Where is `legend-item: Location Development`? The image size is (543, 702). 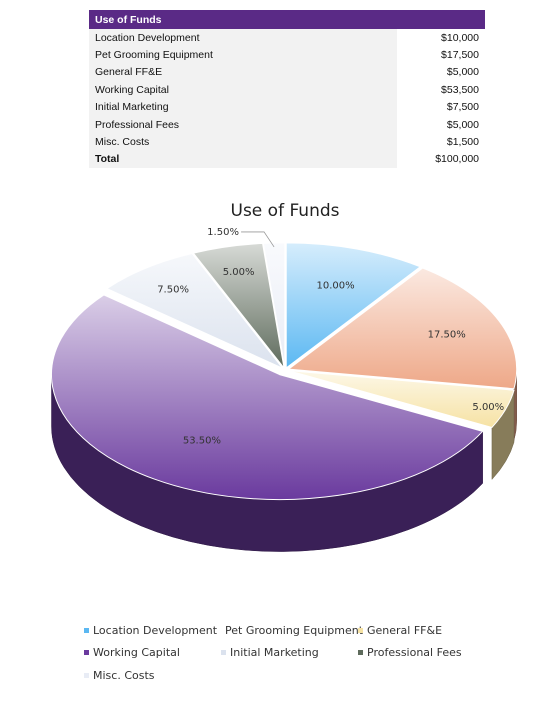
legend-item: Location Development is located at coordinates (152, 630).